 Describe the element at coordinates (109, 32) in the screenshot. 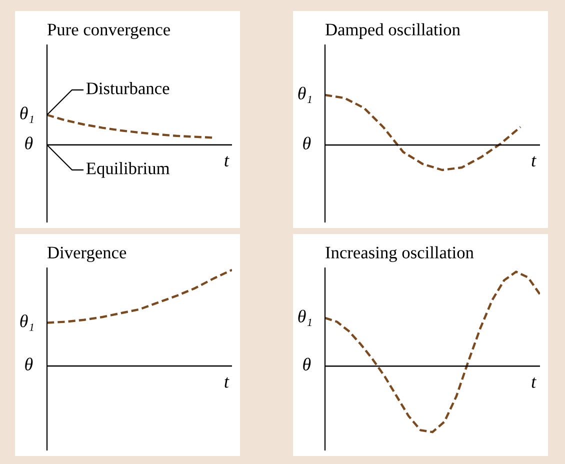

I see `chart-title: Pure convergence` at that location.